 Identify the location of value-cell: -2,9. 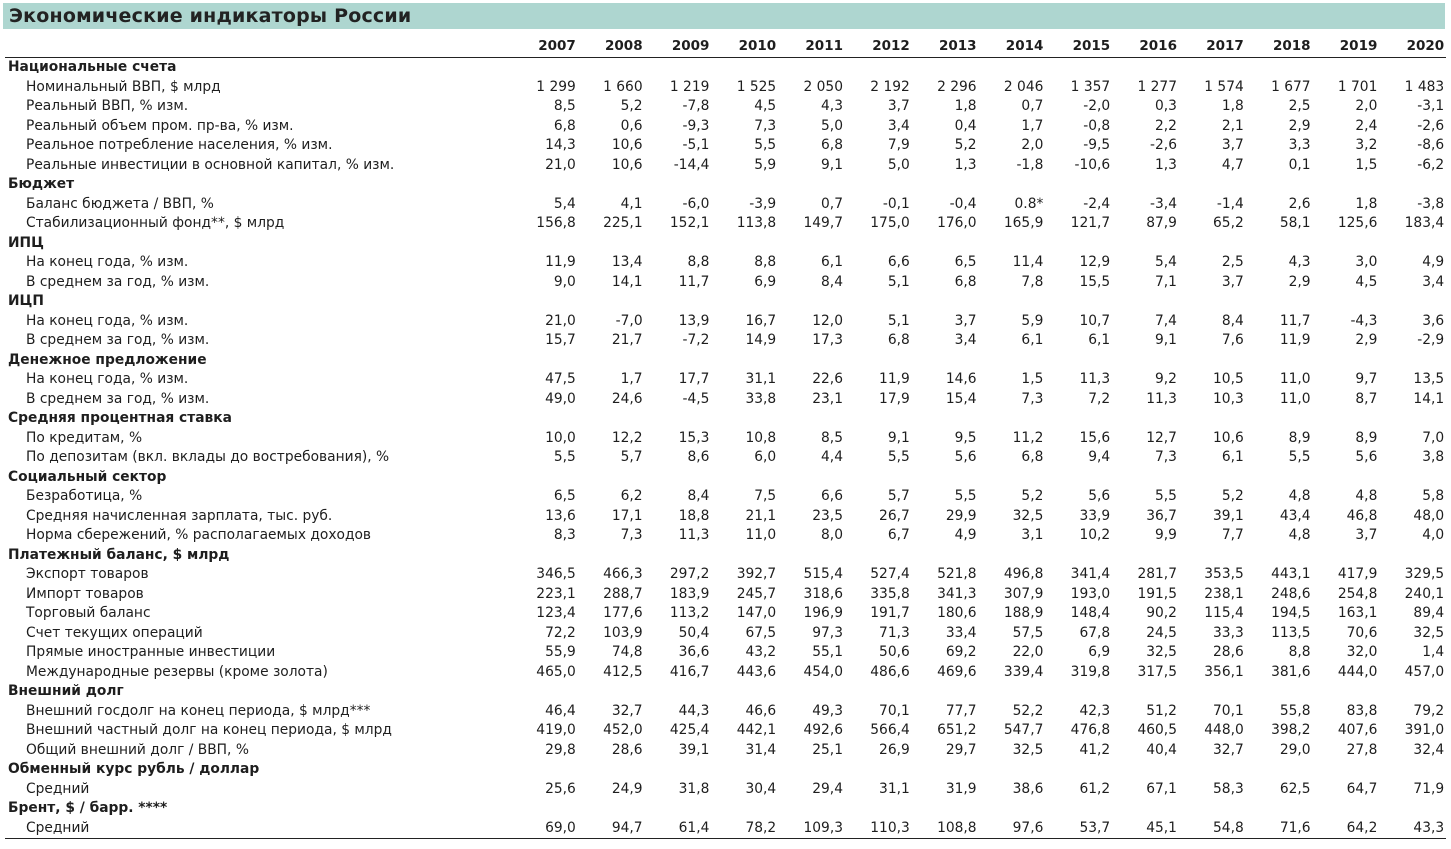
(1431, 340).